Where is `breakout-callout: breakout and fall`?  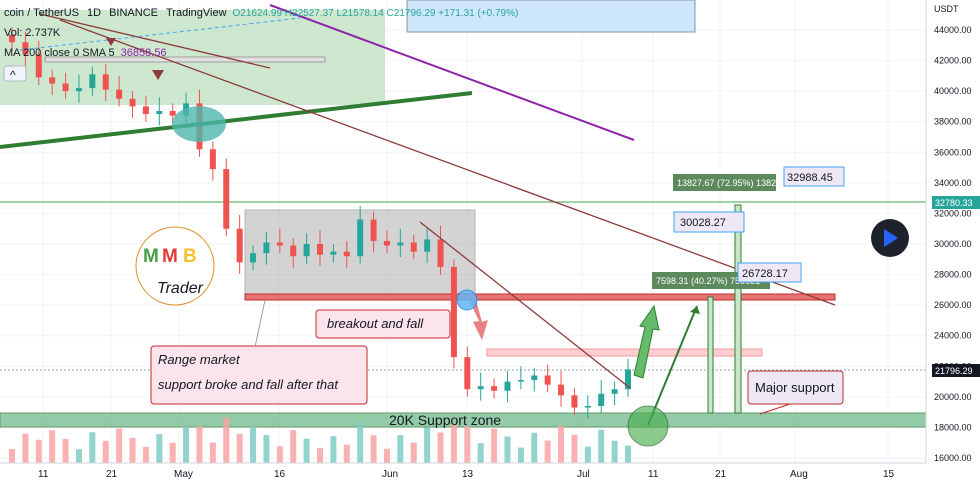
breakout-callout: breakout and fall is located at coordinates (383, 324).